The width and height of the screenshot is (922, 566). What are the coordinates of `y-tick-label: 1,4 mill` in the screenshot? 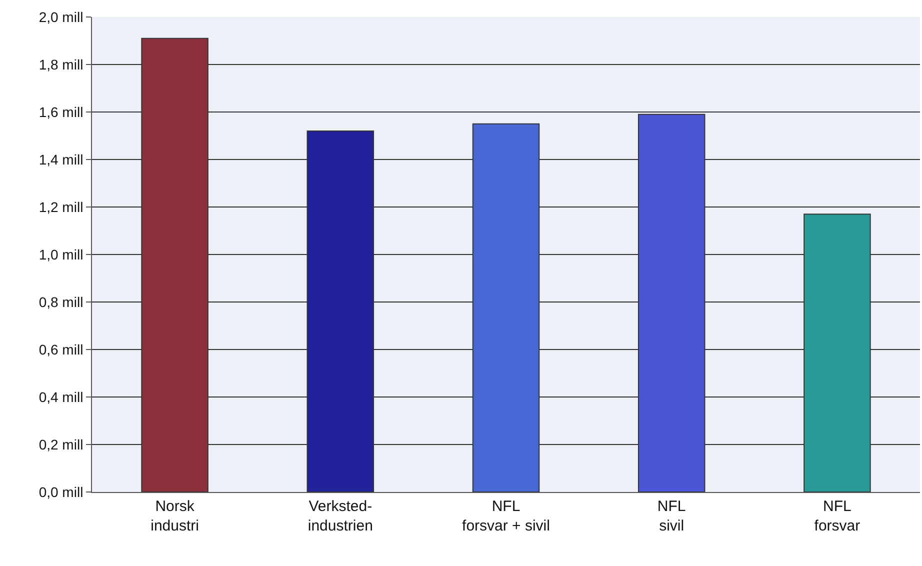 It's located at (61, 159).